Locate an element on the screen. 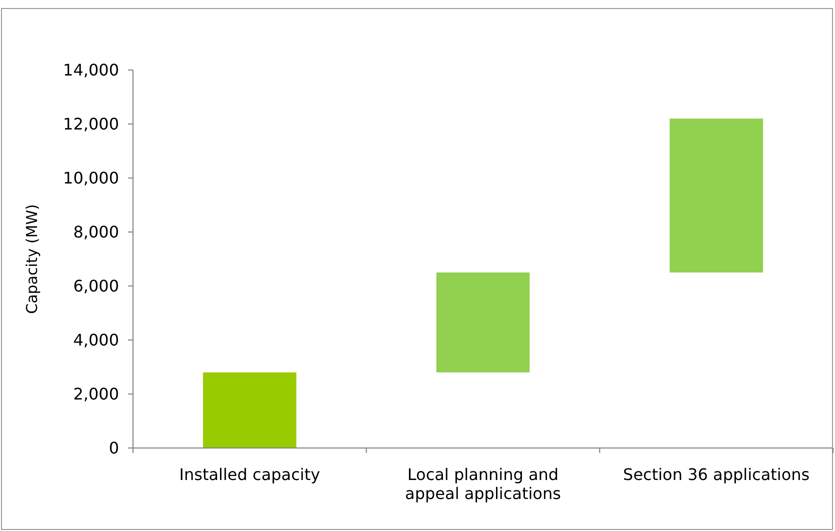 Image resolution: width=835 pixels, height=531 pixels. y-tick-label: 8,000 is located at coordinates (96, 232).